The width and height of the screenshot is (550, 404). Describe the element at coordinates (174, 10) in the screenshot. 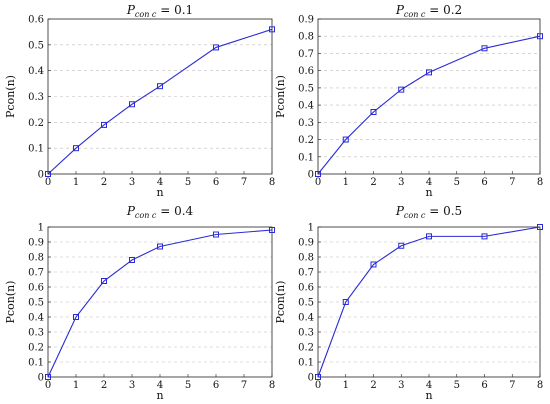

I see `title-value: = 0.1` at that location.